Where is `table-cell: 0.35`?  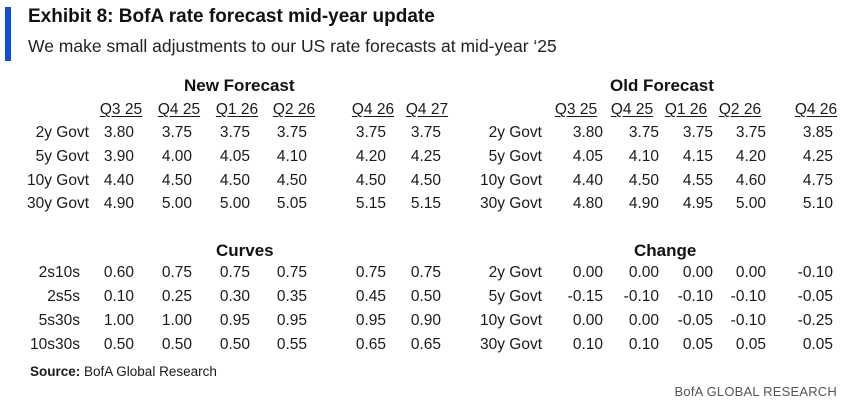 table-cell: 0.35 is located at coordinates (291, 296).